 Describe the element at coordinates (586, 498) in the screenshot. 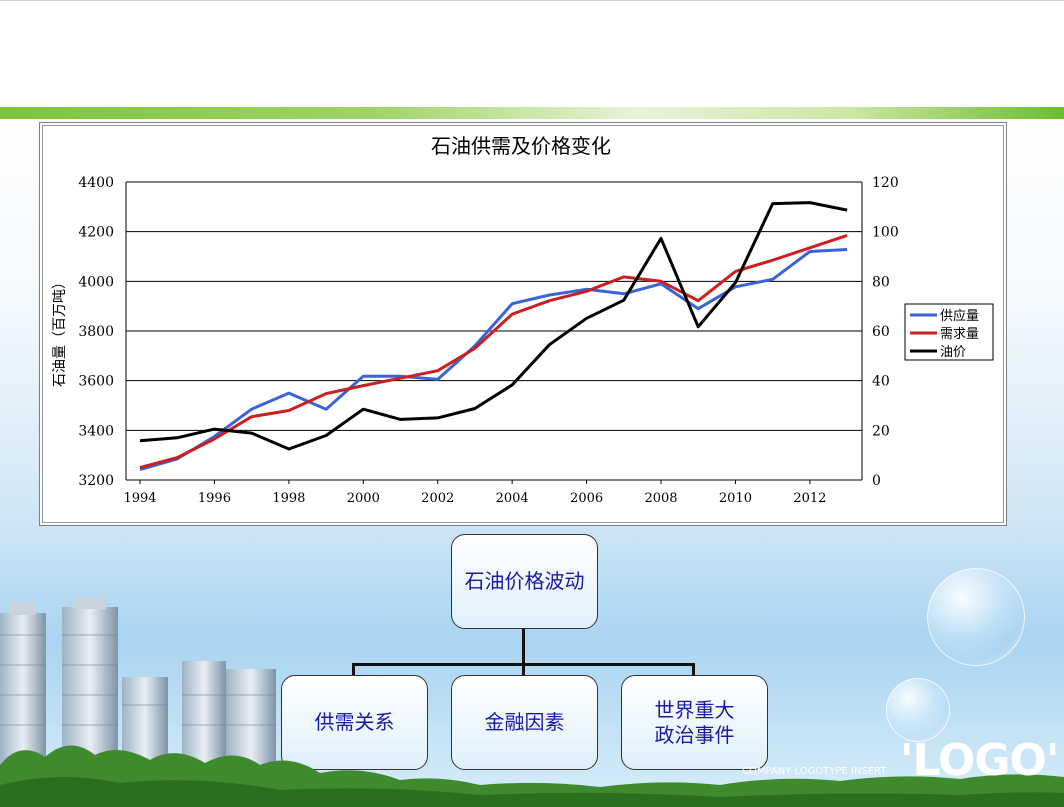

I see `x-tick-label: 2006` at that location.